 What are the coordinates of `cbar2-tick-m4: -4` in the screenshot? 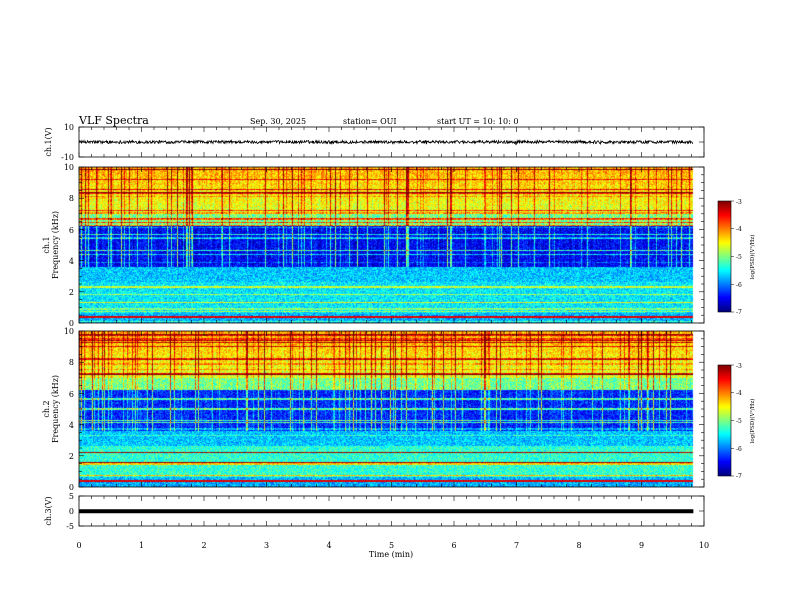 It's located at (739, 393).